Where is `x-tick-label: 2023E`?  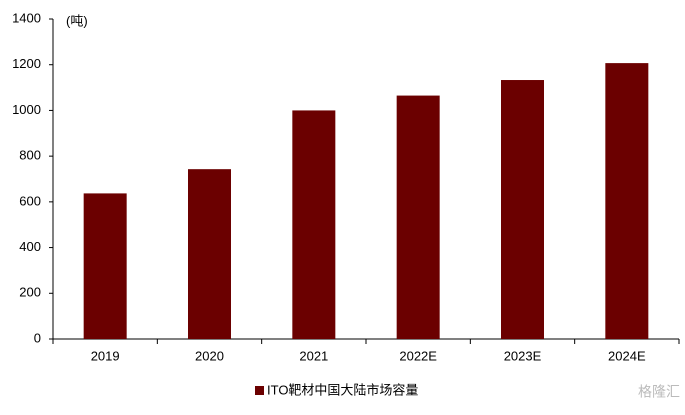 x-tick-label: 2023E is located at coordinates (523, 355).